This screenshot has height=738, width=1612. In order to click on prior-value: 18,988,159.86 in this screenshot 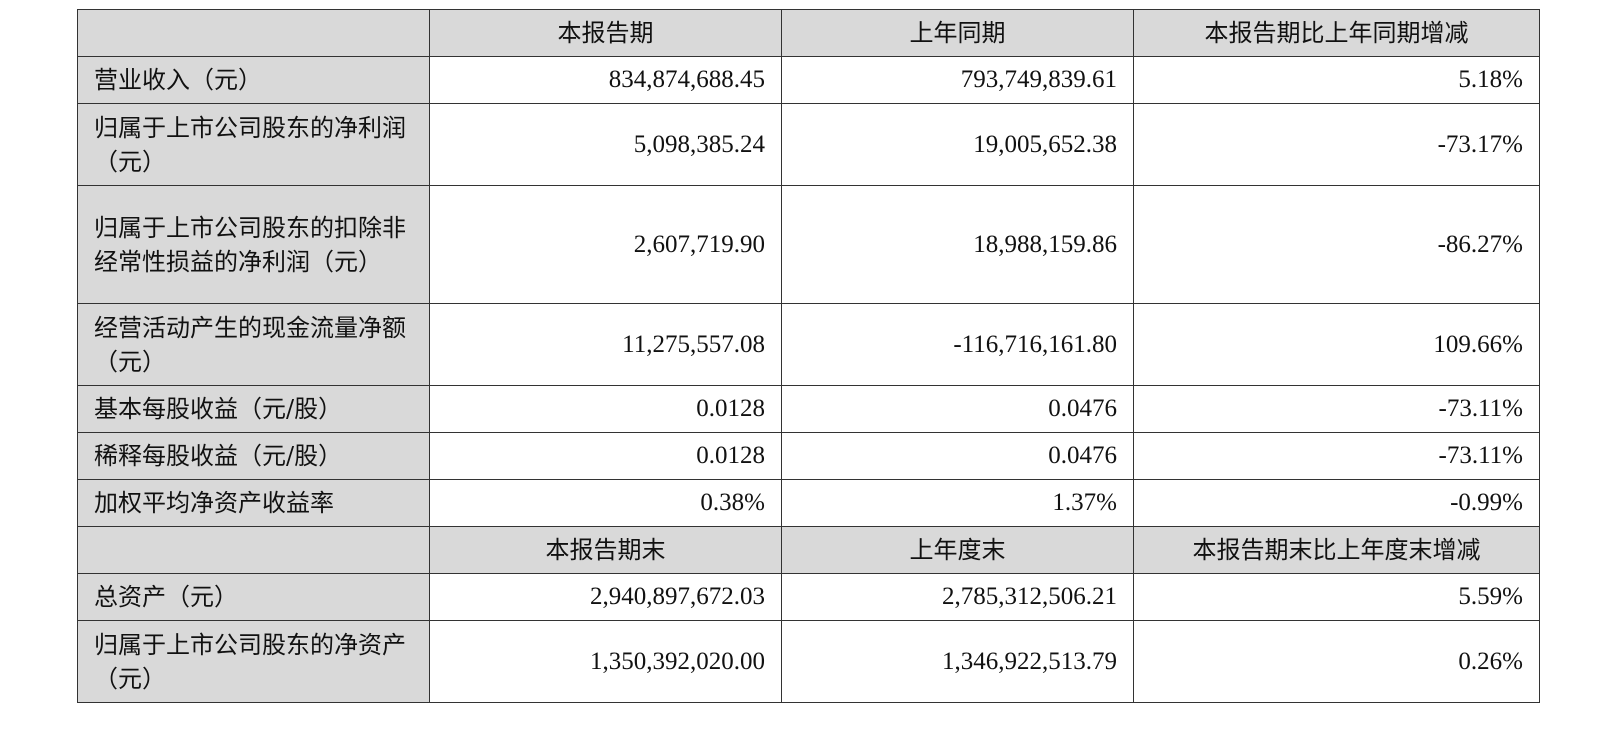, I will do `click(957, 244)`.